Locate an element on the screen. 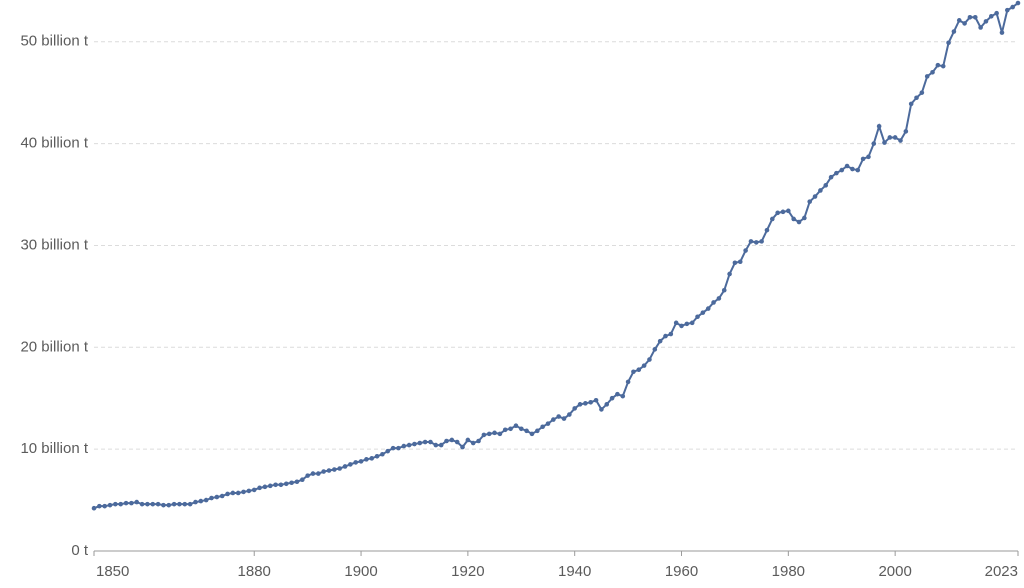 This screenshot has height=588, width=1024. x-tick-label: 1900 is located at coordinates (360, 571).